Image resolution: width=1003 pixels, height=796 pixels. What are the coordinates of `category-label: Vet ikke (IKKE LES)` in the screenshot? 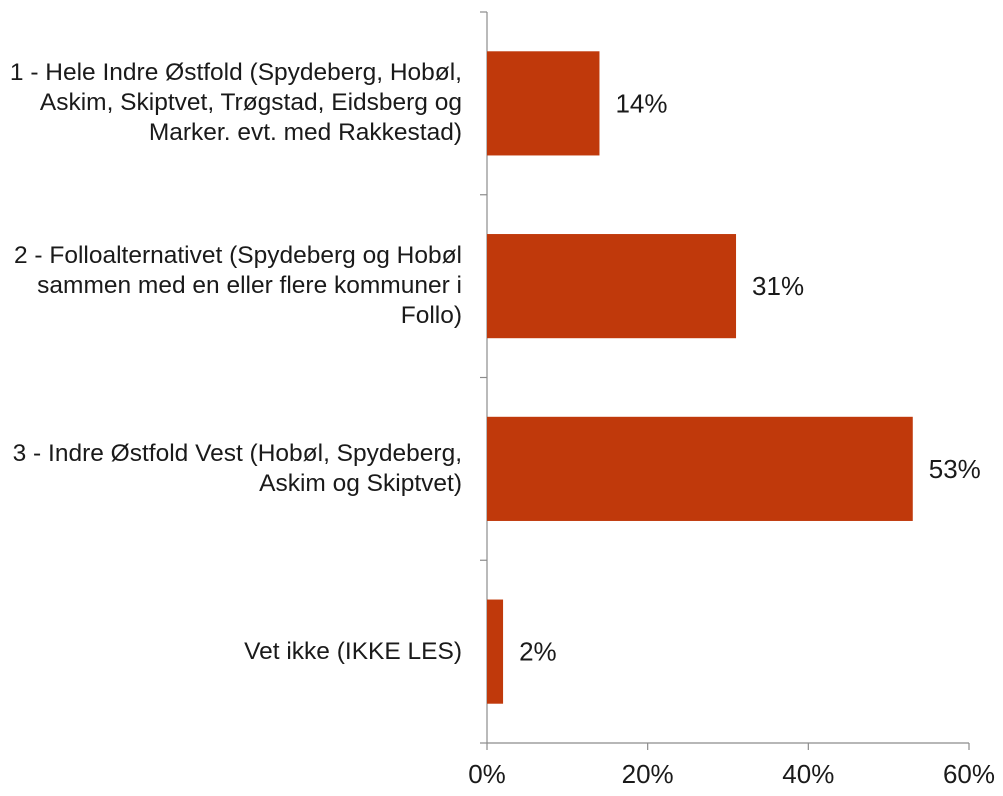 It's located at (353, 651).